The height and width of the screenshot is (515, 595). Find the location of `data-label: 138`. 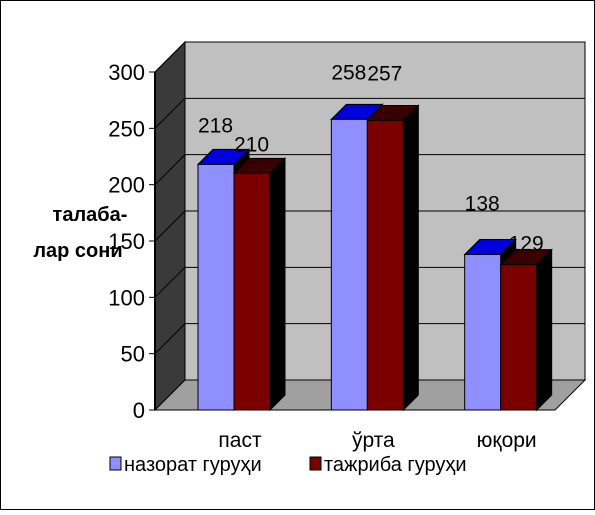

data-label: 138 is located at coordinates (482, 204).